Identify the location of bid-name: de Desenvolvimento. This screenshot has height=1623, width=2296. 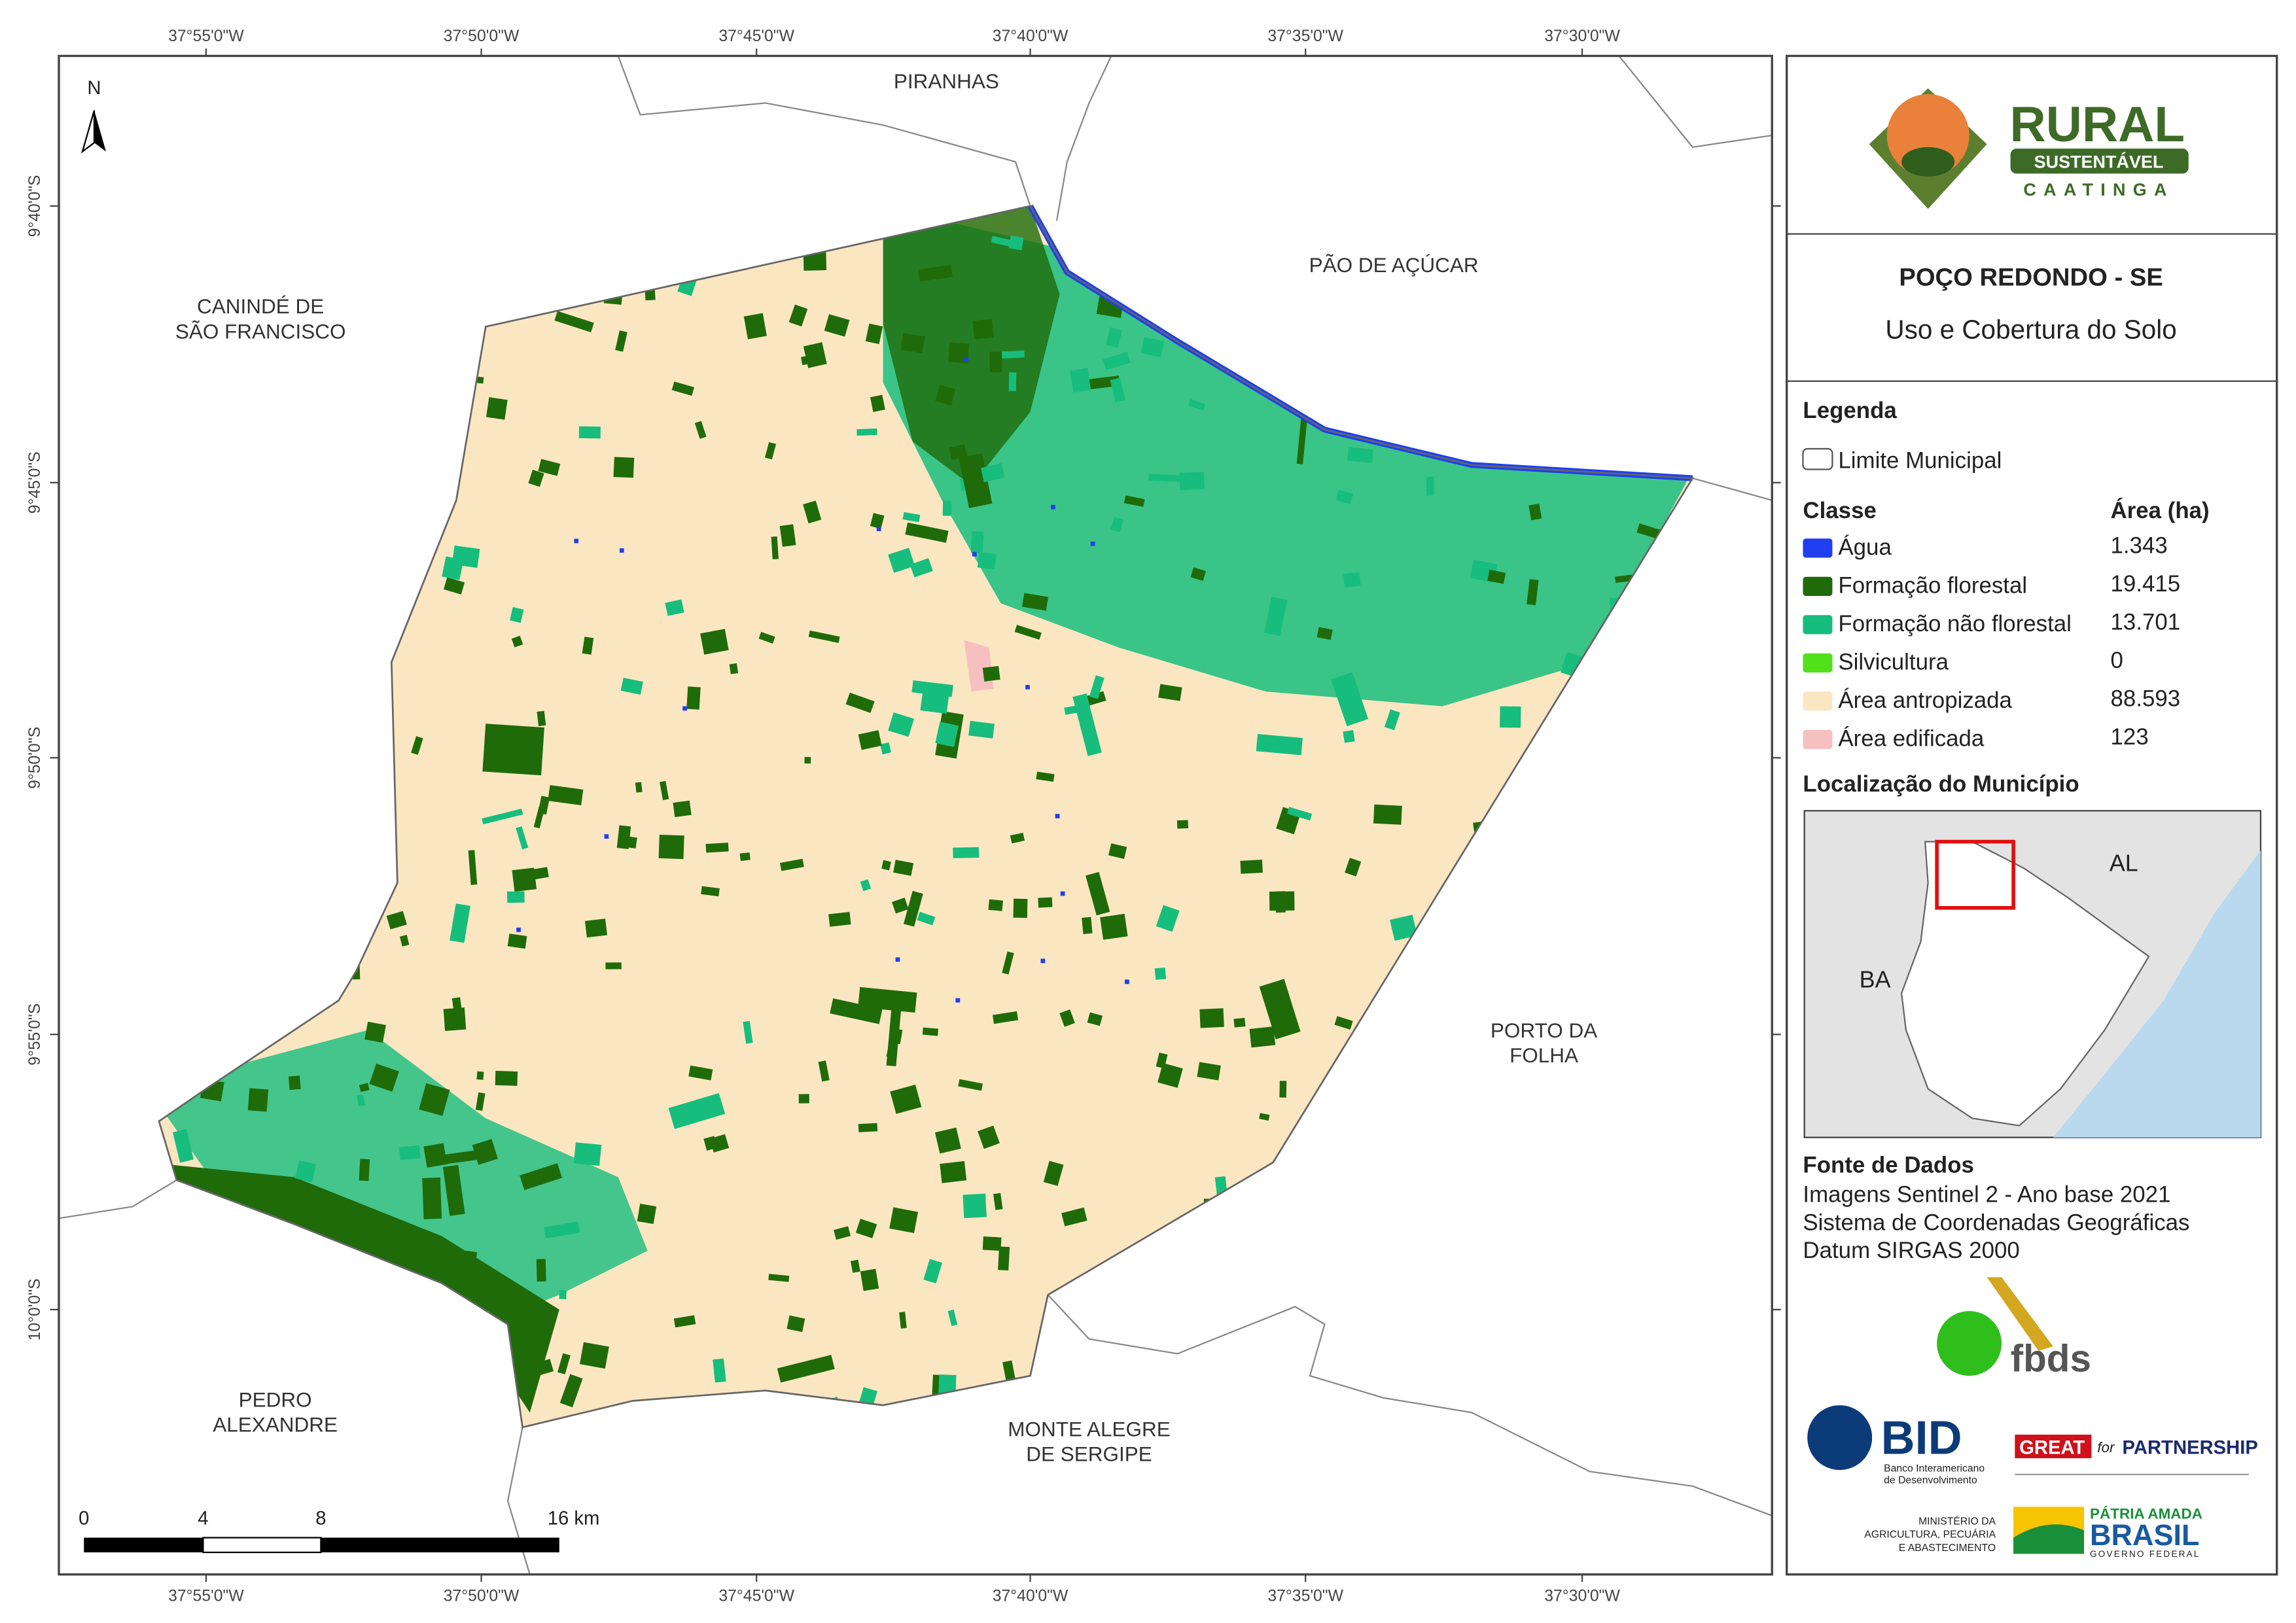
(1930, 1481).